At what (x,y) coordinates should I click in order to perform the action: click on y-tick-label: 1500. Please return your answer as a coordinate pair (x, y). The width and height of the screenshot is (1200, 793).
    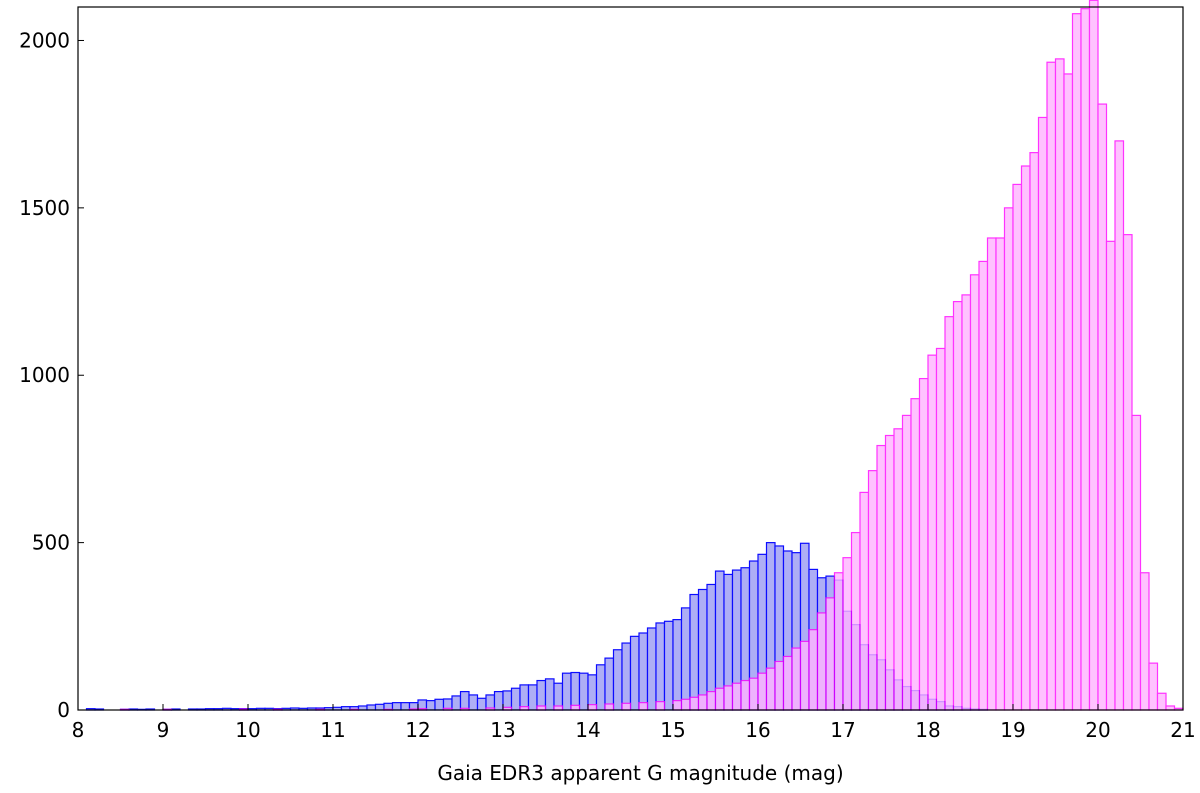
    Looking at the image, I should click on (44, 208).